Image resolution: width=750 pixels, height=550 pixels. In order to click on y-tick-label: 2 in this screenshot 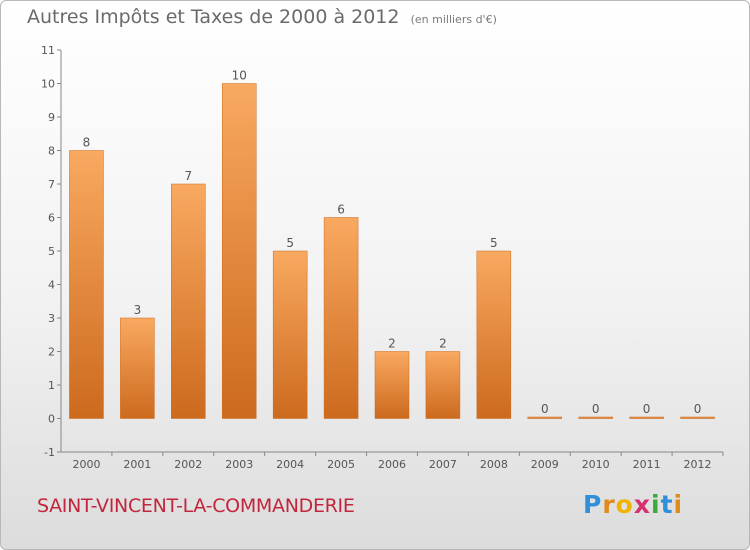, I will do `click(51, 352)`.